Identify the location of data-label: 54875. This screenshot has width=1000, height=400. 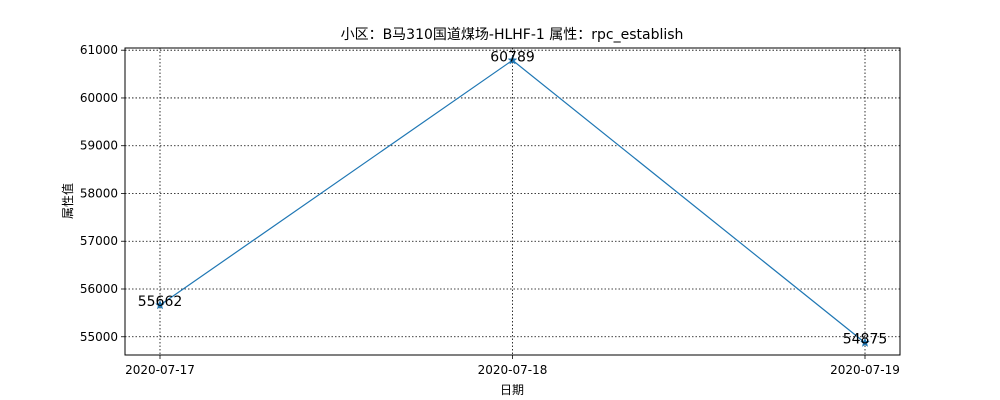
(865, 340).